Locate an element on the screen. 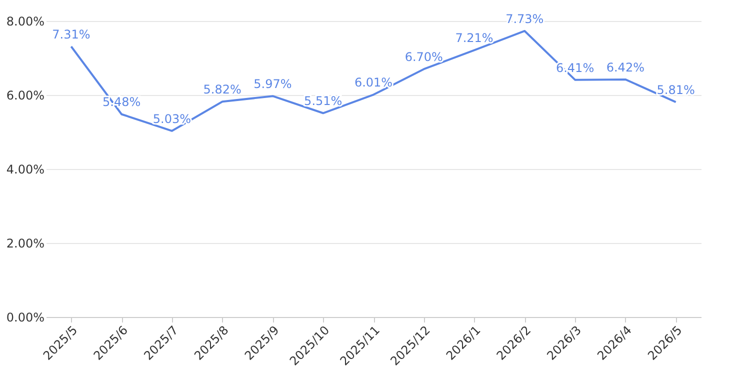 This screenshot has height=377, width=750. data-label: 6.70% is located at coordinates (423, 57).